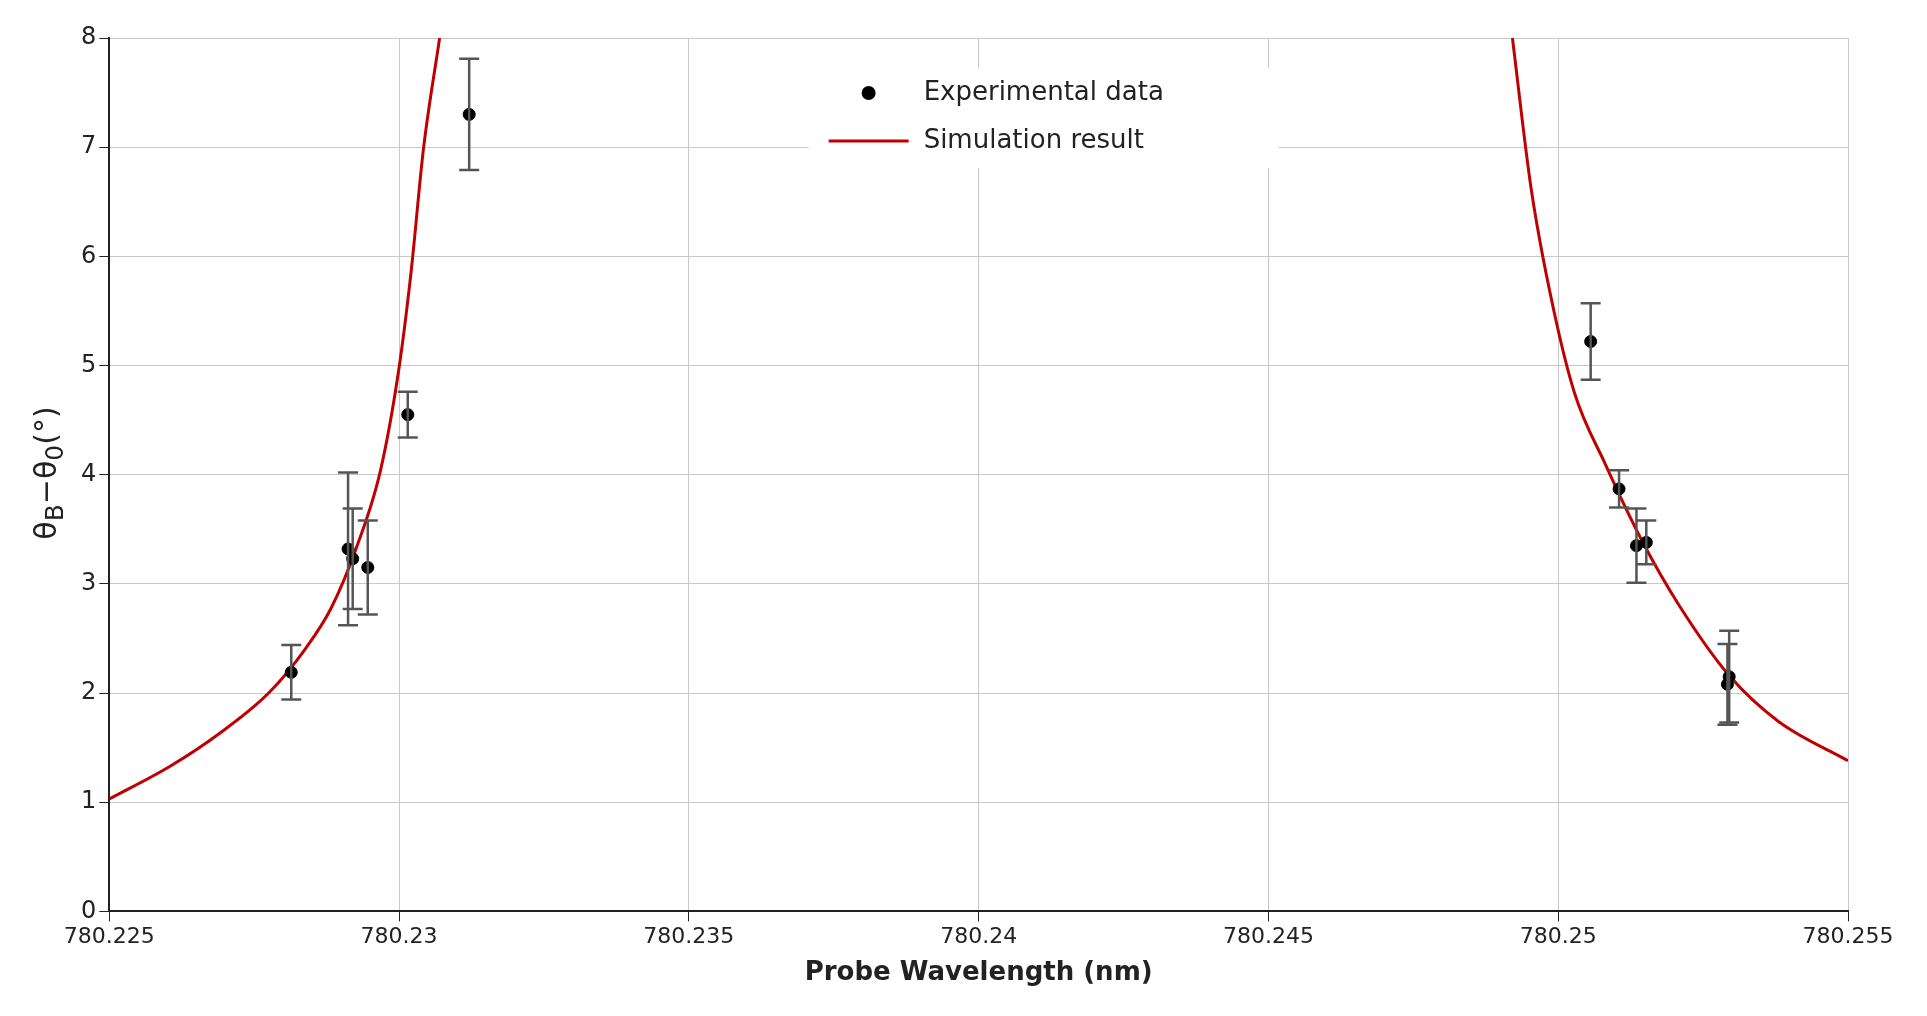 The image size is (1927, 1016). What do you see at coordinates (1033, 138) in the screenshot?
I see `legend-label: Simulation result` at bounding box center [1033, 138].